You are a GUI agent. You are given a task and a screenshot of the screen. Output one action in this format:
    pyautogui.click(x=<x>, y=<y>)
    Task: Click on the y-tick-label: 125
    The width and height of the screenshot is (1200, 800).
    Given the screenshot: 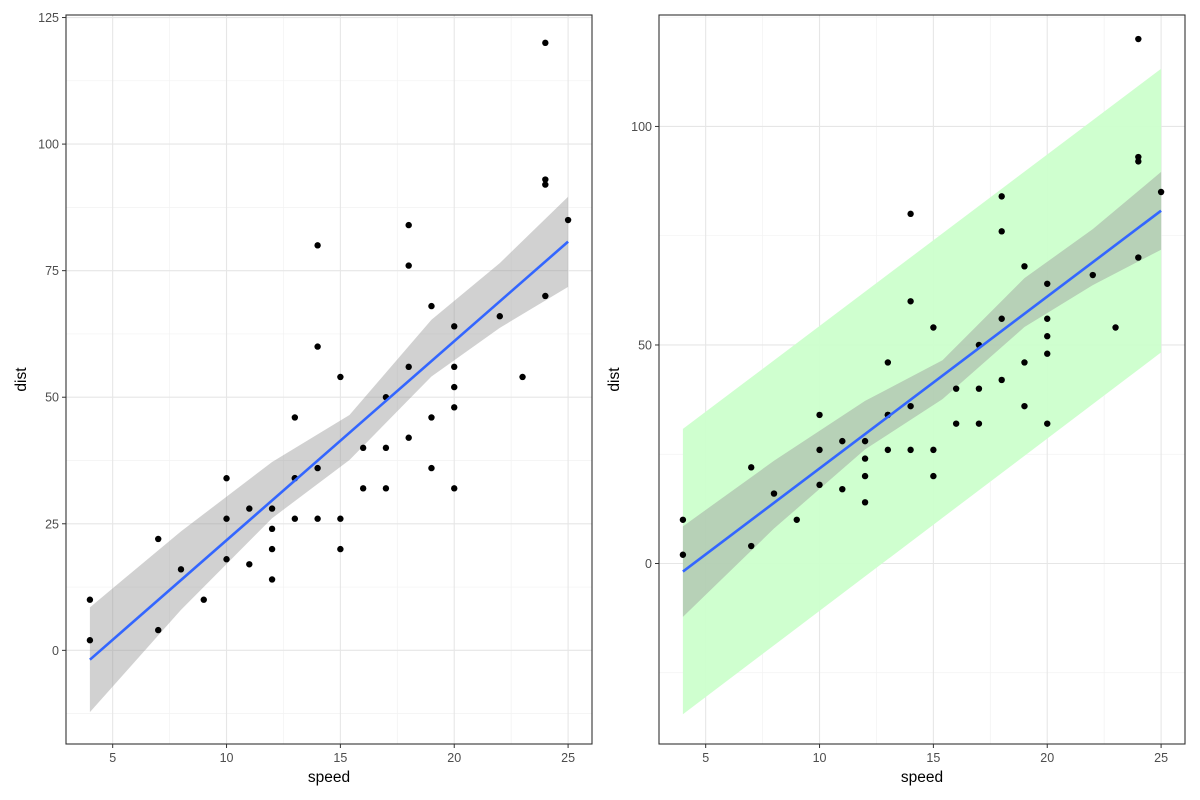 What is the action you would take?
    pyautogui.click(x=48, y=18)
    